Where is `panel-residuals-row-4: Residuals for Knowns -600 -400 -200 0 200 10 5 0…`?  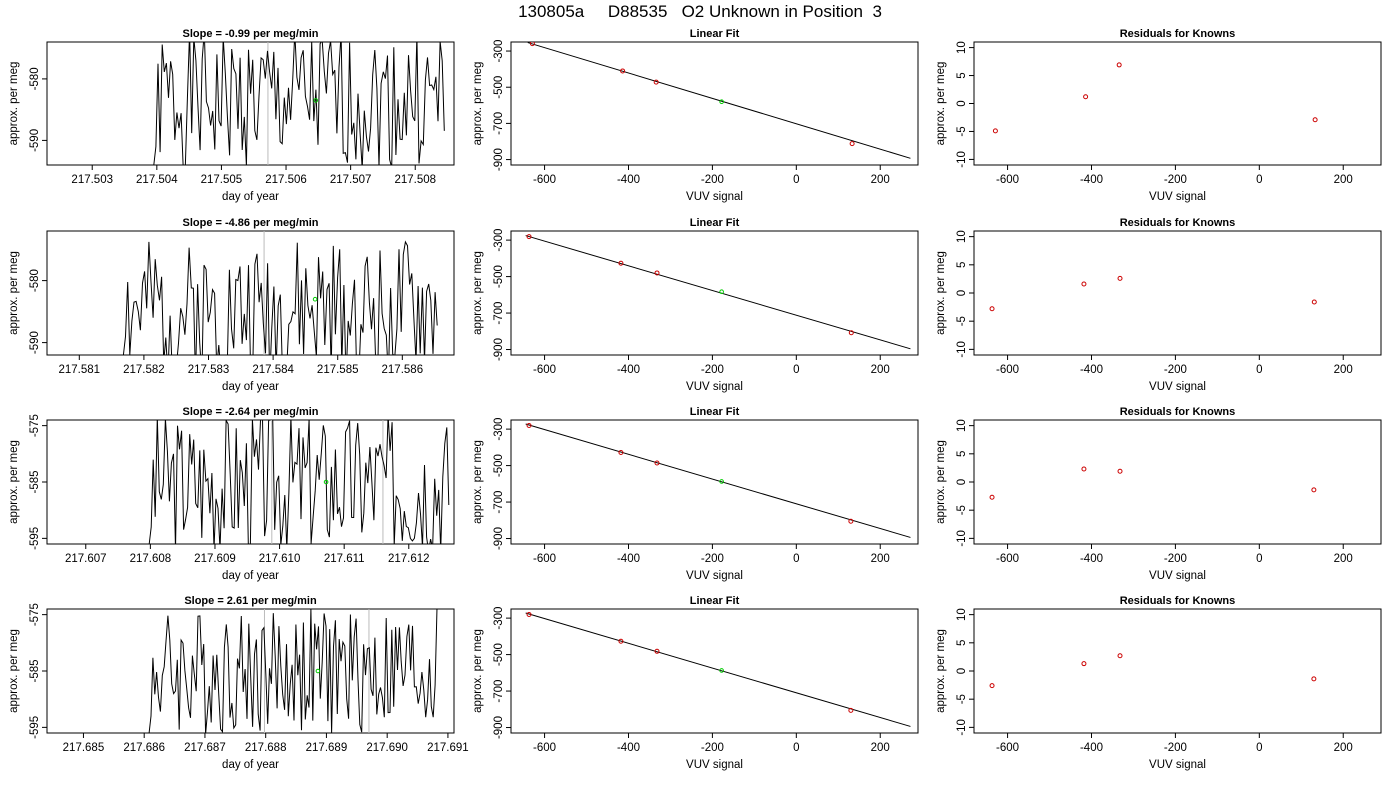
panel-residuals-row-4: Residuals for Knowns -600 -400 -200 0 200 10 5 0… is located at coordinates (1158, 683).